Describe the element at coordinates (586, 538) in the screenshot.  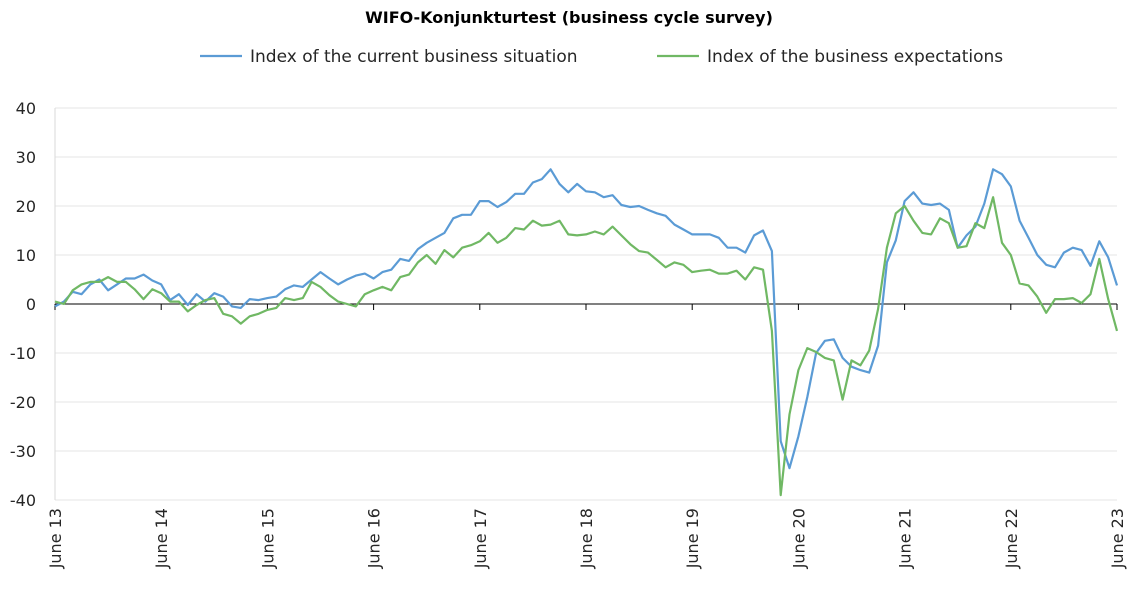
I see `x-tick-label: June 18` at that location.